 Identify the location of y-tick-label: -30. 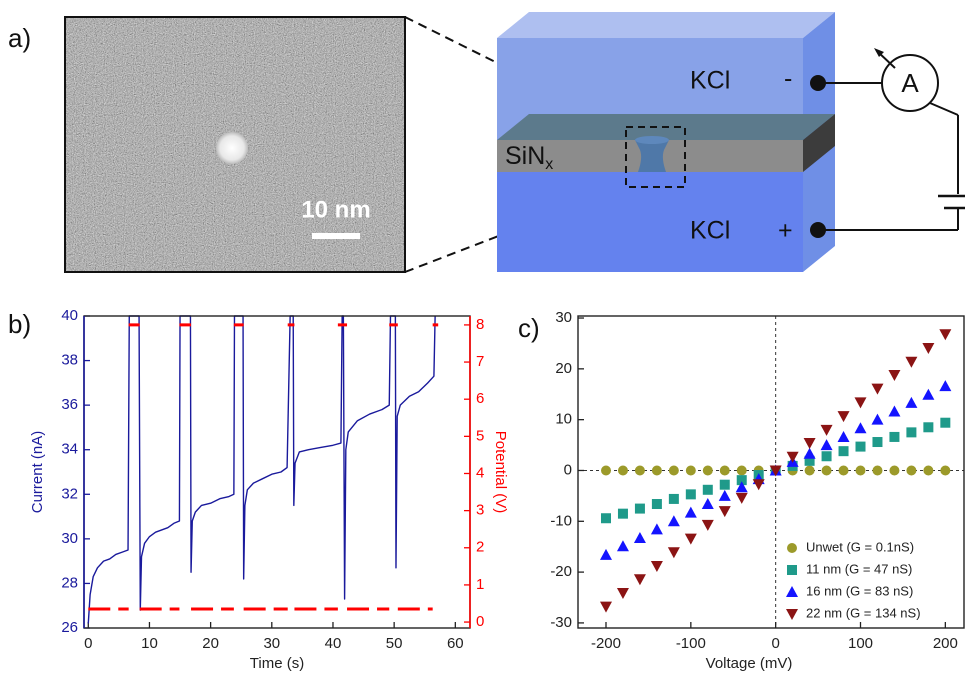
(561, 622).